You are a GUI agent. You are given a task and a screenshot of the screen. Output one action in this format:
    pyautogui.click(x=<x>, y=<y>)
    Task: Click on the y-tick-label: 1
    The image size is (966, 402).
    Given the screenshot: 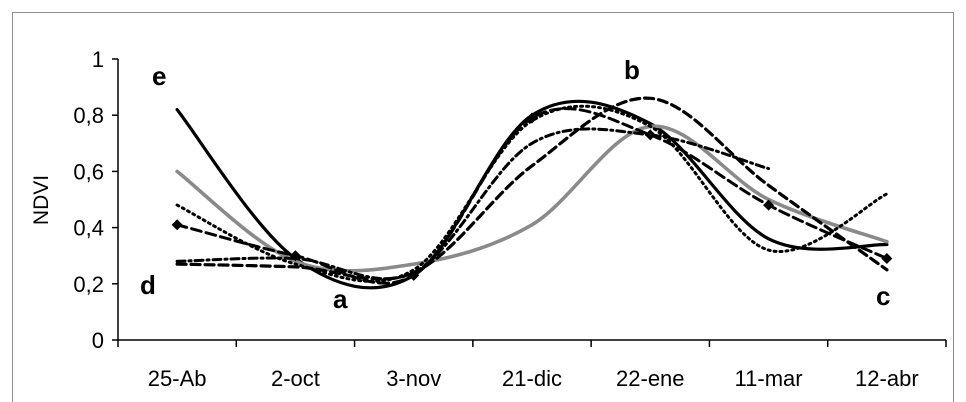 What is the action you would take?
    pyautogui.click(x=98, y=59)
    